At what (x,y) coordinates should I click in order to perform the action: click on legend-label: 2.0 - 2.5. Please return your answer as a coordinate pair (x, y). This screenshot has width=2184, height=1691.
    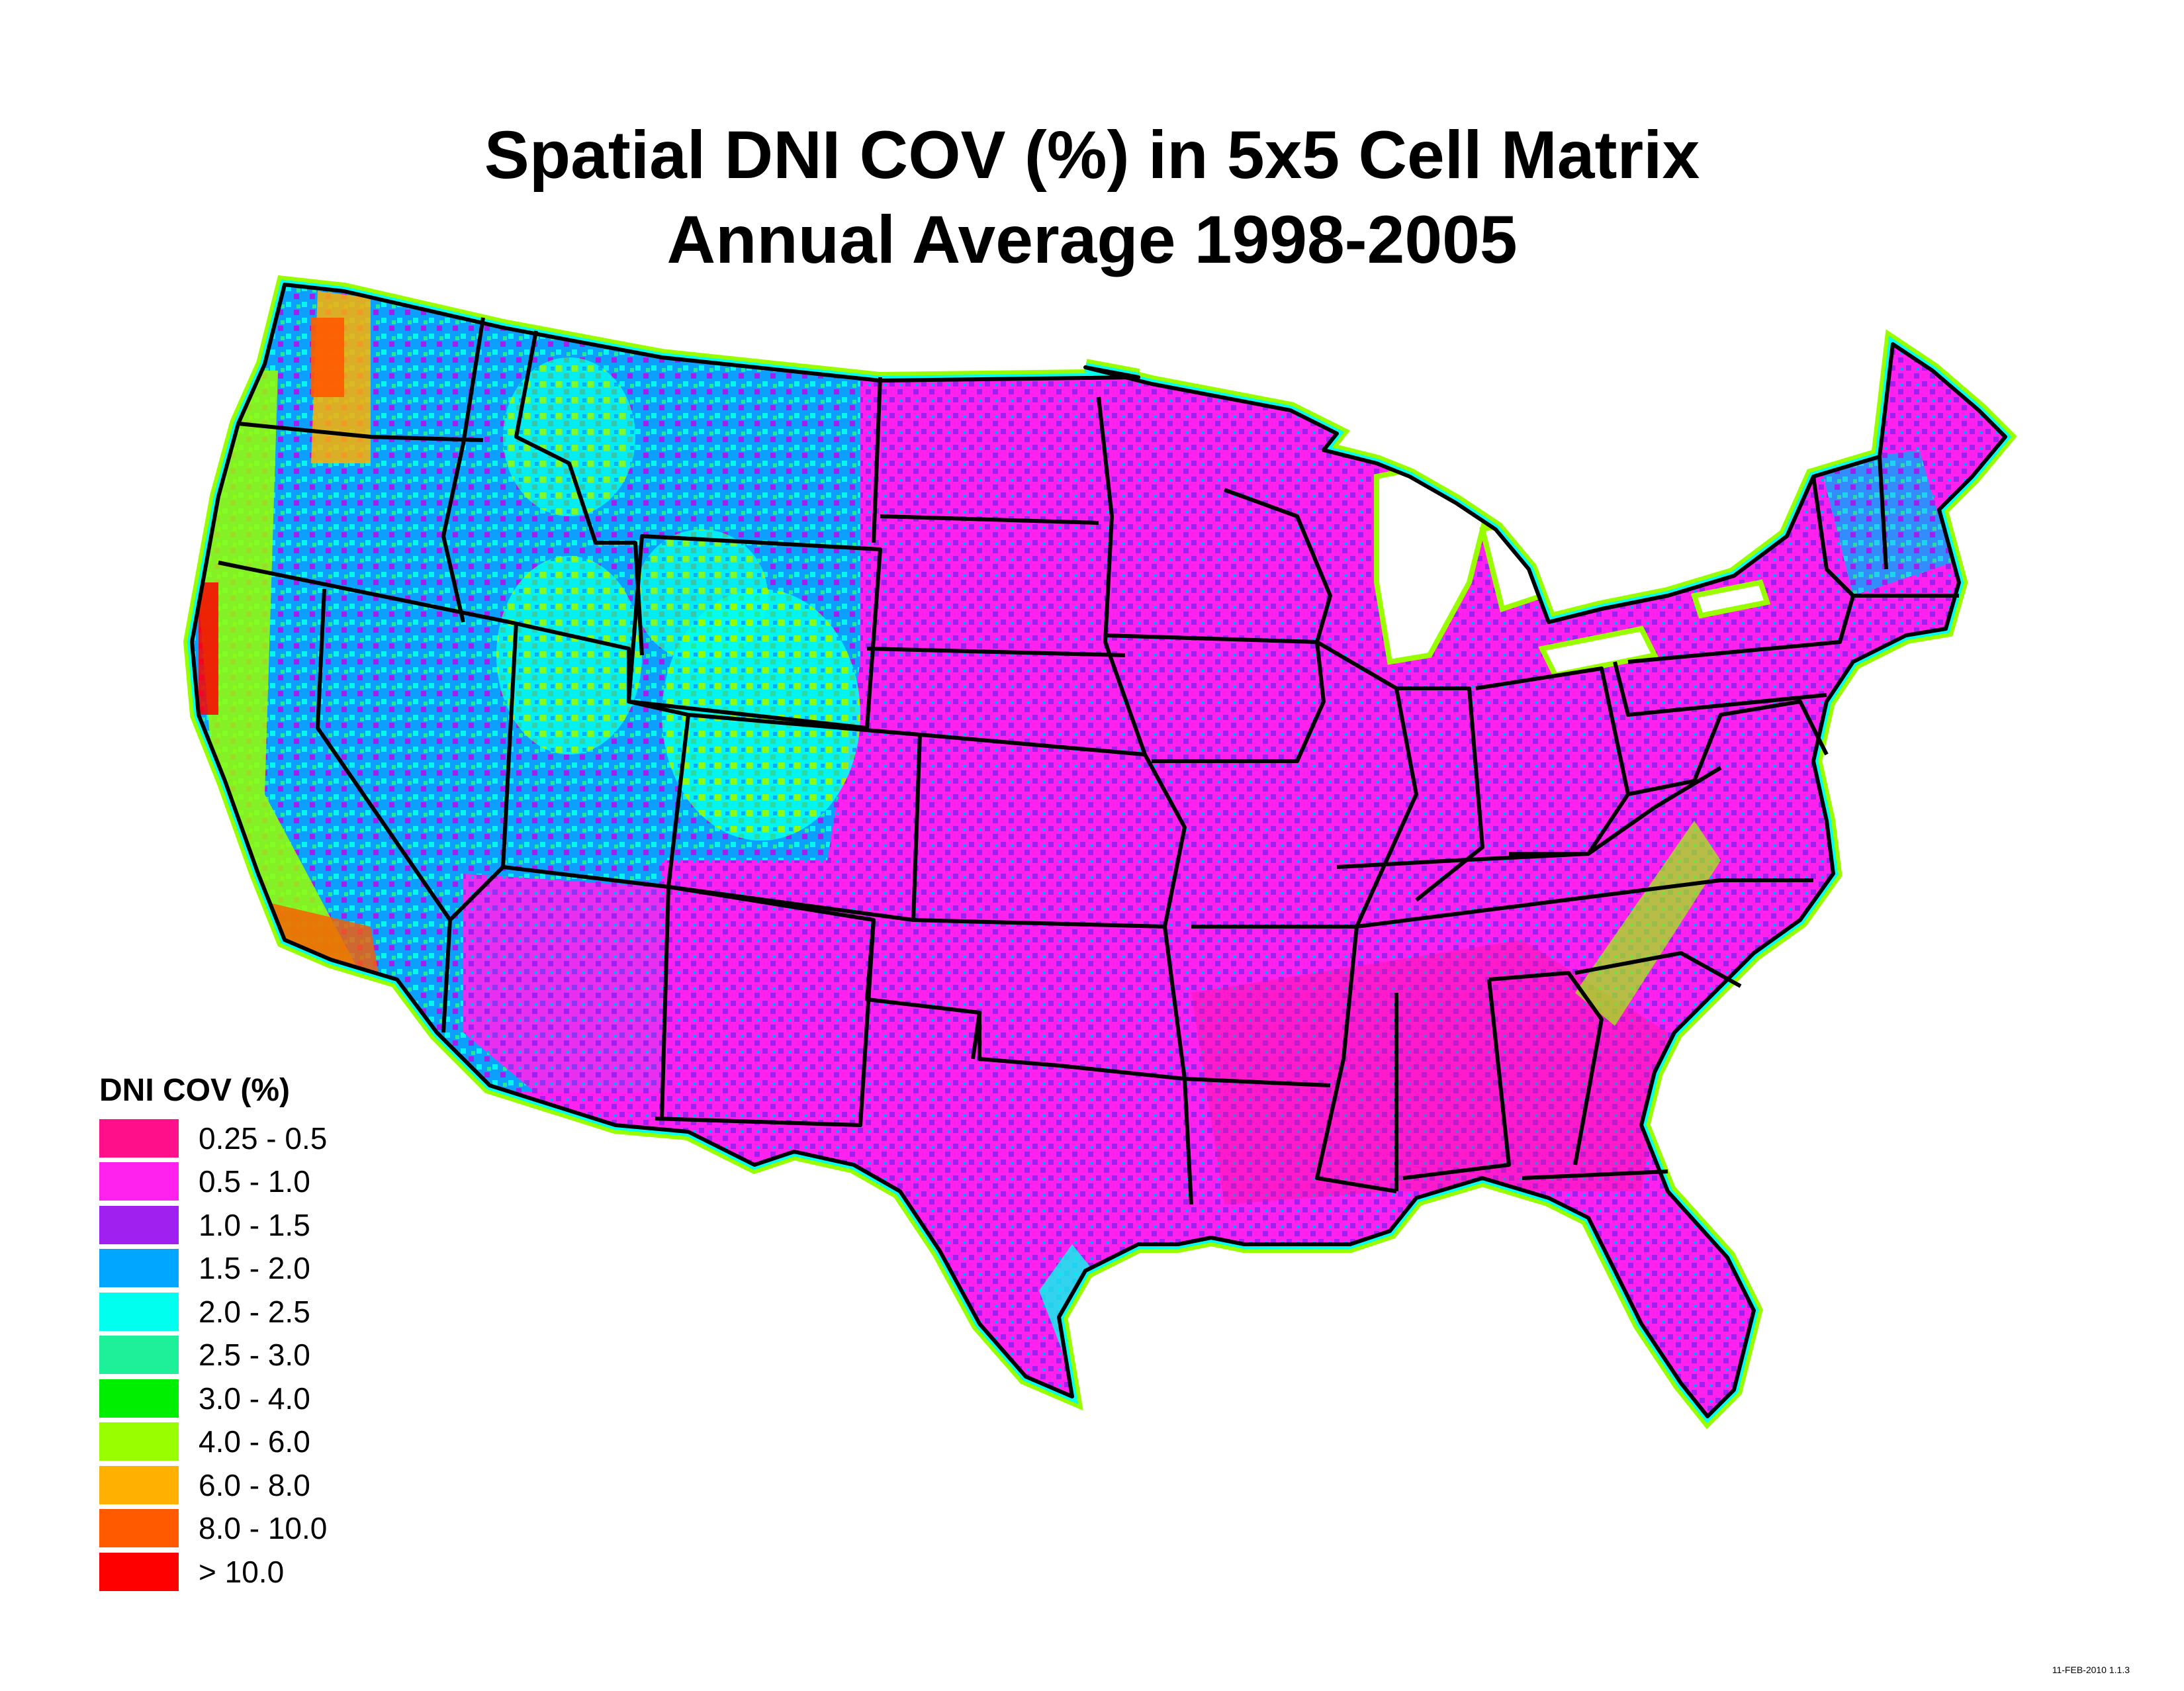
    Looking at the image, I should click on (255, 1311).